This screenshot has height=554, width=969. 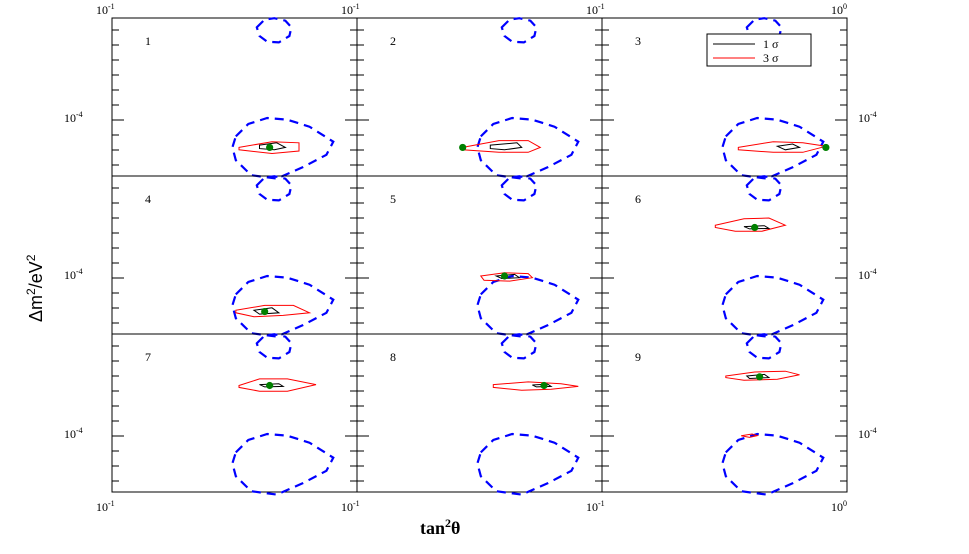 What do you see at coordinates (771, 44) in the screenshot?
I see `legend-label-1sigma: 1 σ` at bounding box center [771, 44].